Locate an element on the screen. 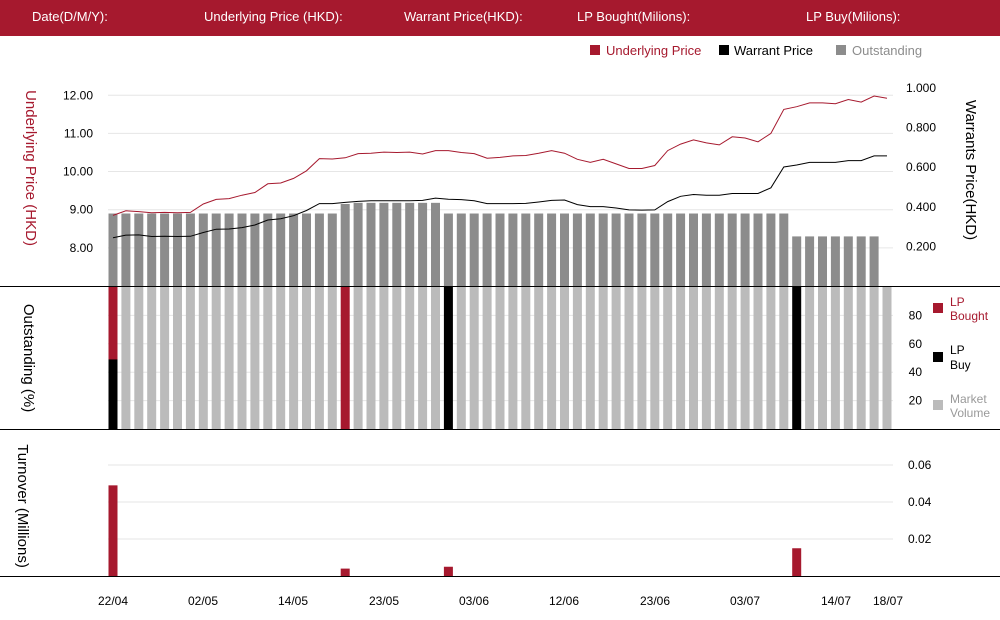 The height and width of the screenshot is (620, 1000). legend-market-volume-line1: Market is located at coordinates (968, 399).